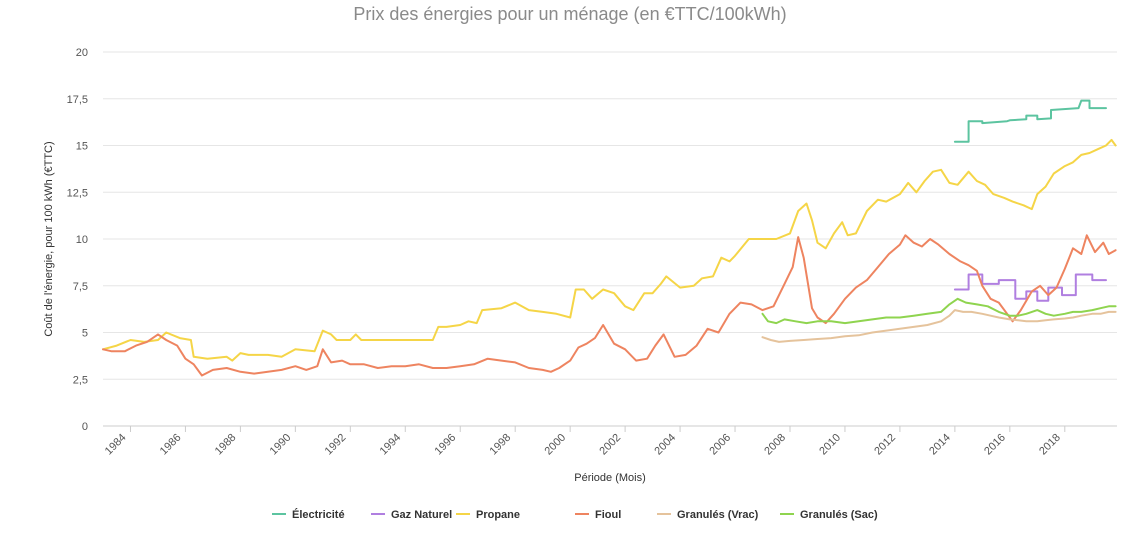  What do you see at coordinates (610, 478) in the screenshot?
I see `x-axis-label: Période (Mois)` at bounding box center [610, 478].